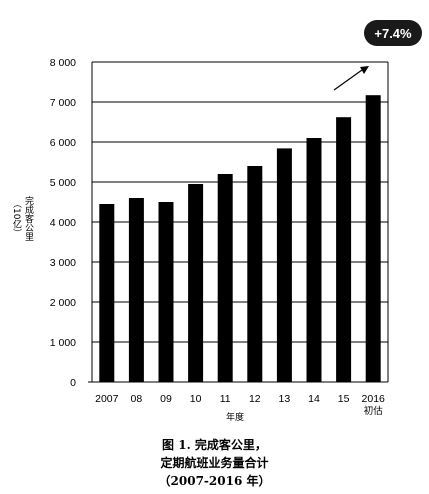 The width and height of the screenshot is (429, 494). I want to click on y-tick-label: 7 000, so click(63, 103).